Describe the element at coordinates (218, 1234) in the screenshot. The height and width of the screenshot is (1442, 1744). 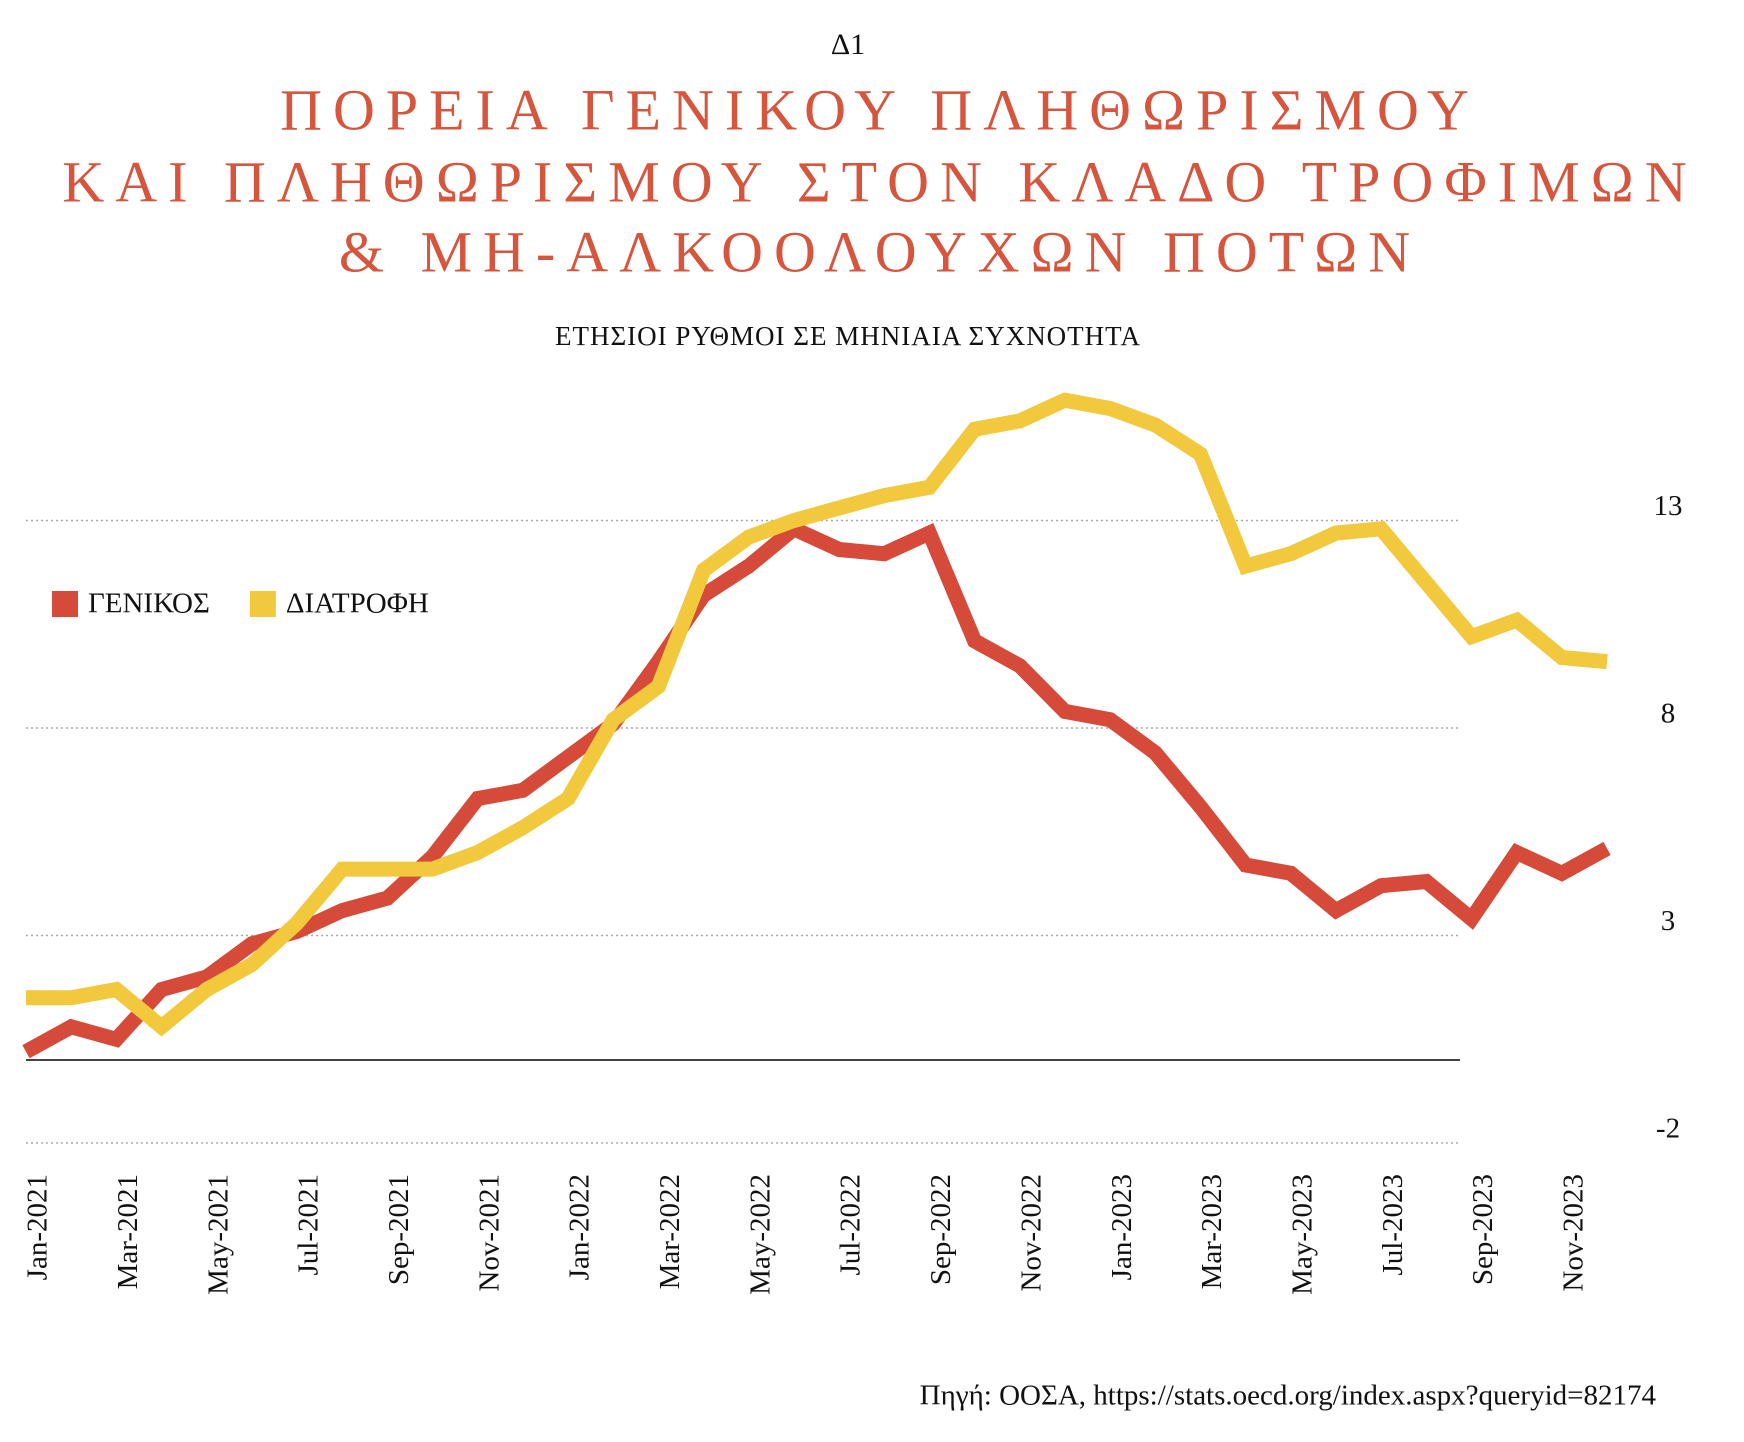
I see `x-tick-label: May-2021` at that location.